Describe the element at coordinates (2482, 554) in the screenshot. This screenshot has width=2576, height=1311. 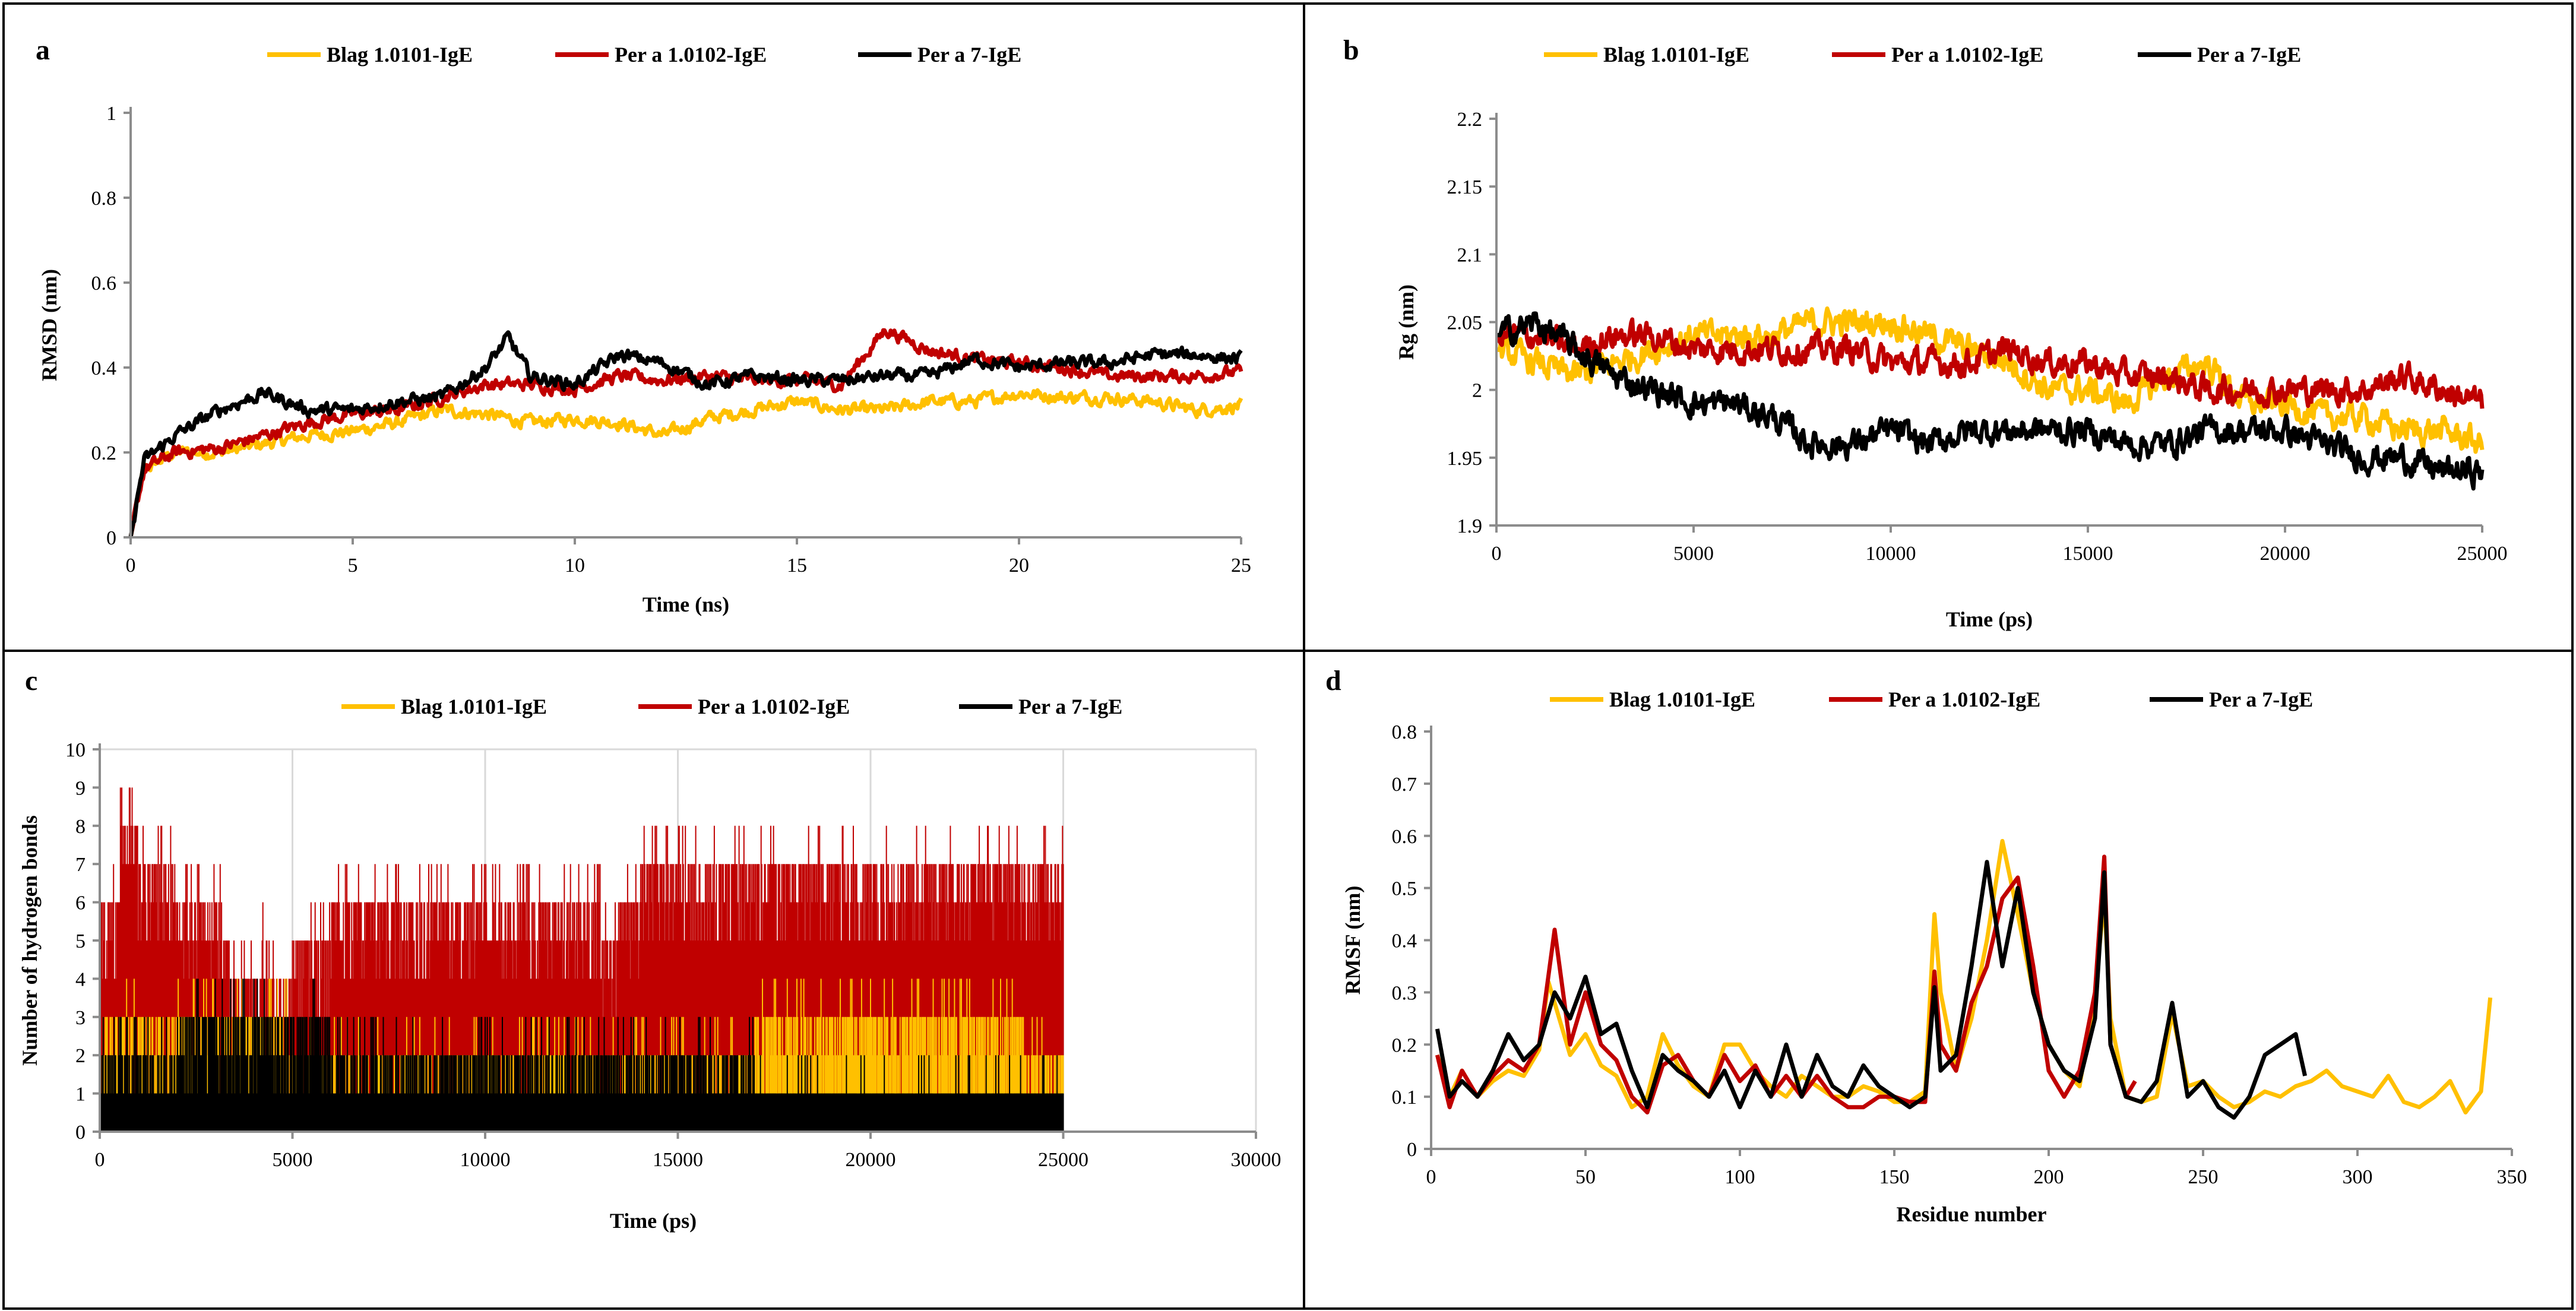
I see `panel-b-x-tick-label: 25000` at that location.